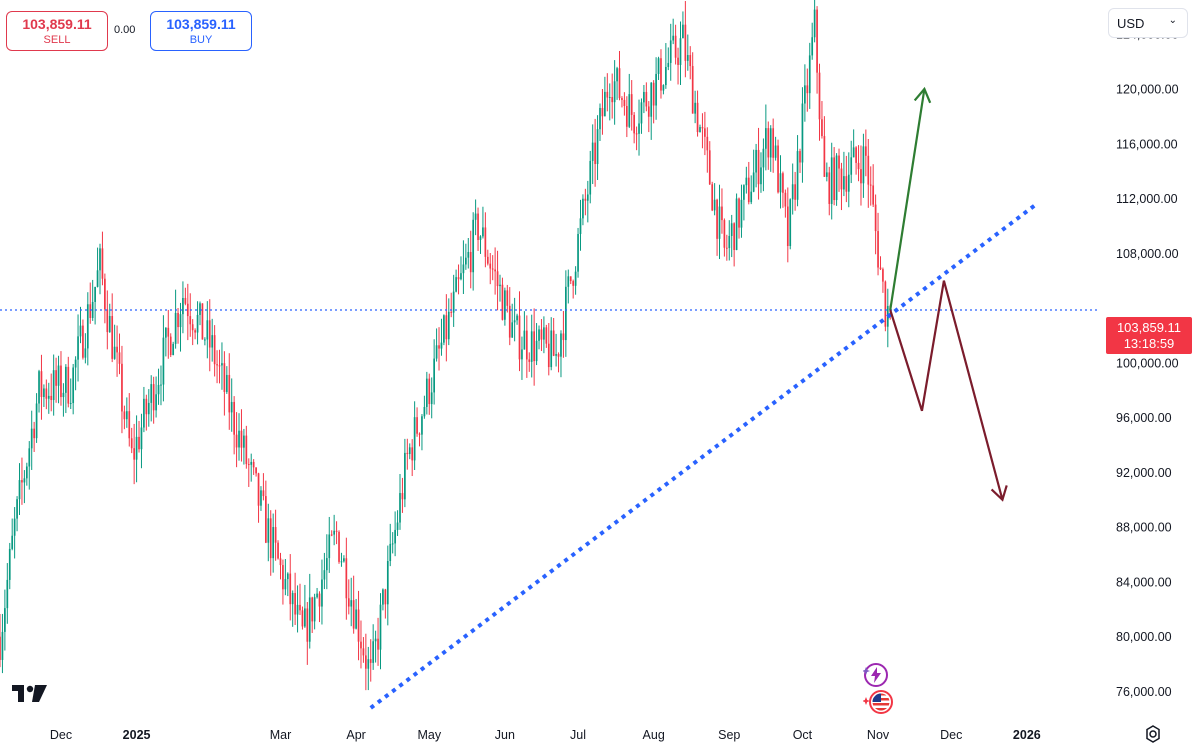  Describe the element at coordinates (876, 675) in the screenshot. I see `lightning-event-icon` at that location.